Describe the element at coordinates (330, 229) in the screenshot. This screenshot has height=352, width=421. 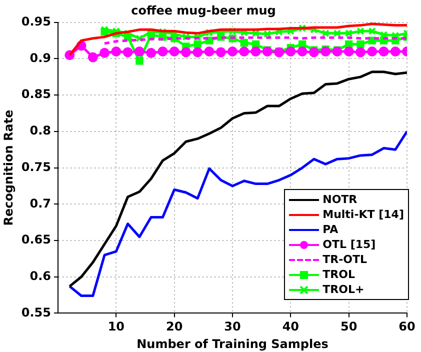
I see `legend-label: PA` at that location.